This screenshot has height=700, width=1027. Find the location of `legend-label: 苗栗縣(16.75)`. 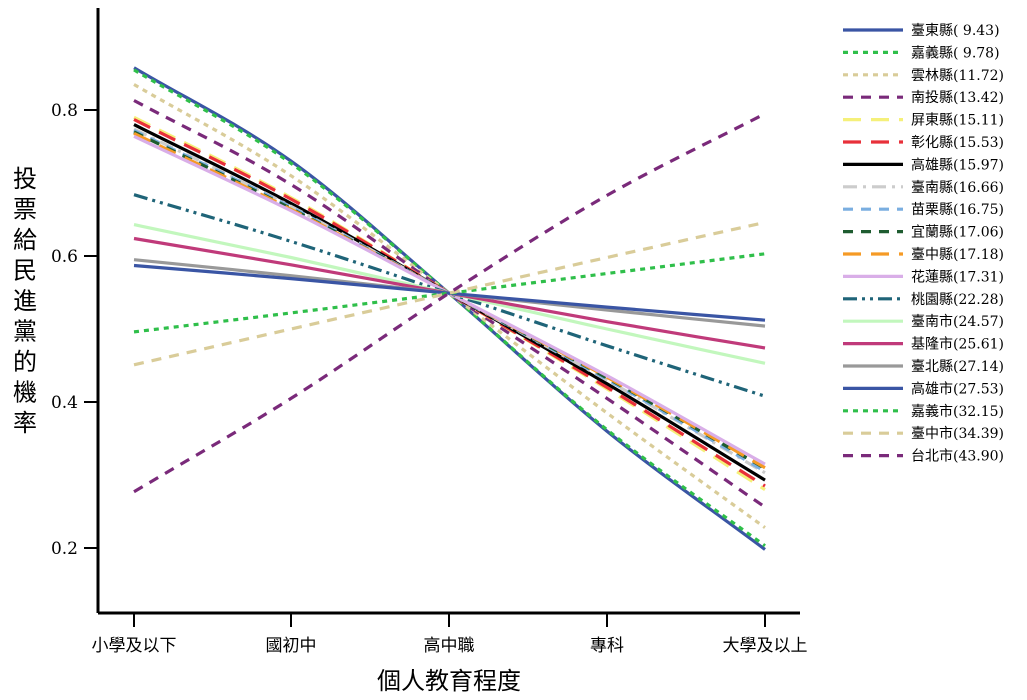

legend-label: 苗栗縣(16.75) is located at coordinates (957, 210).